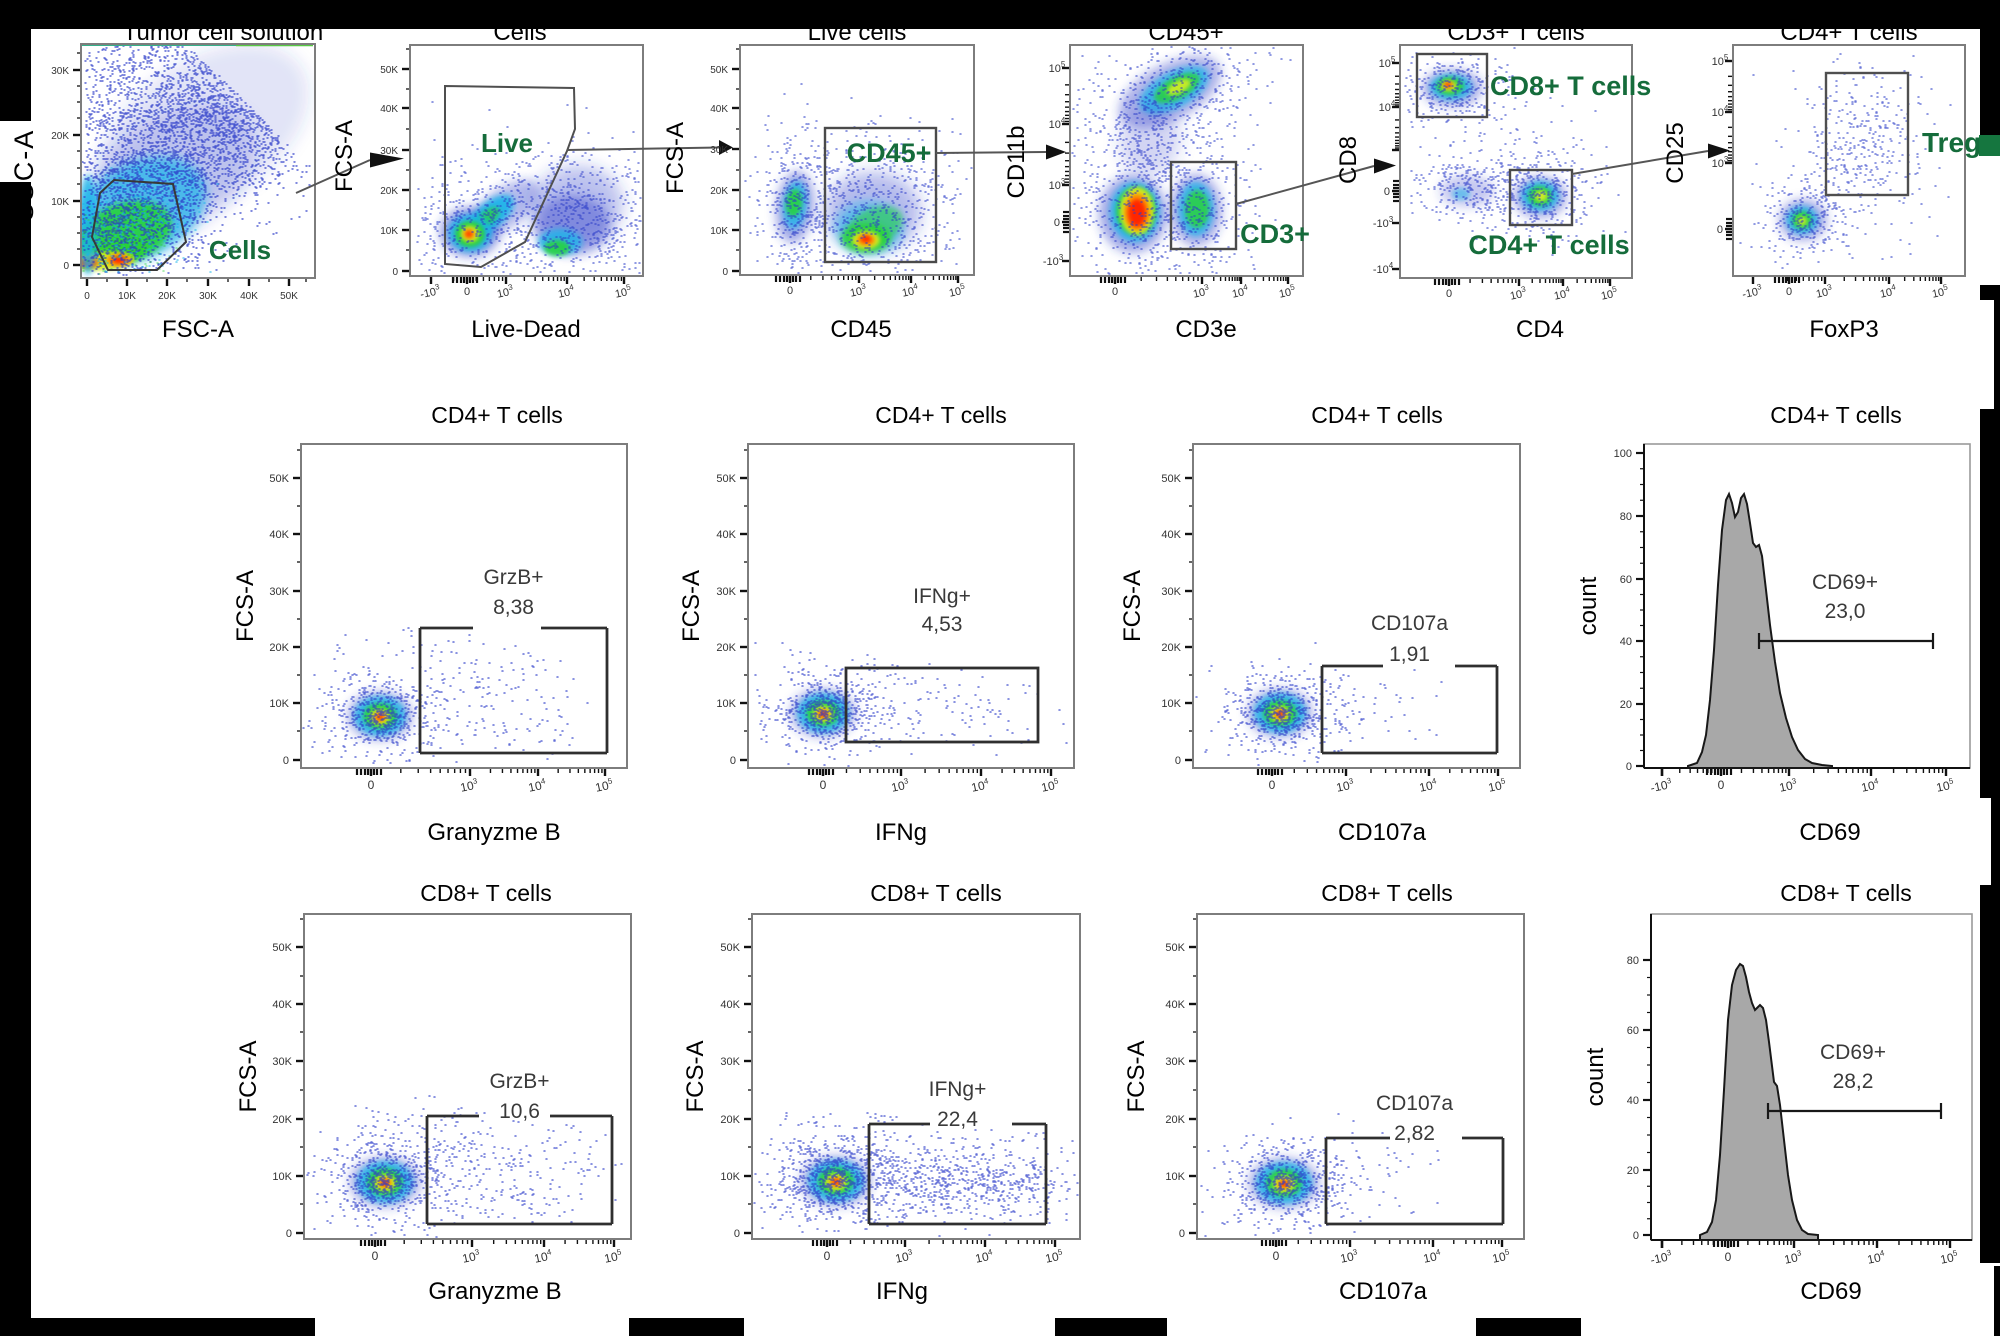 The image size is (2000, 1341). What do you see at coordinates (240, 250) in the screenshot?
I see `svg-text: Cells` at bounding box center [240, 250].